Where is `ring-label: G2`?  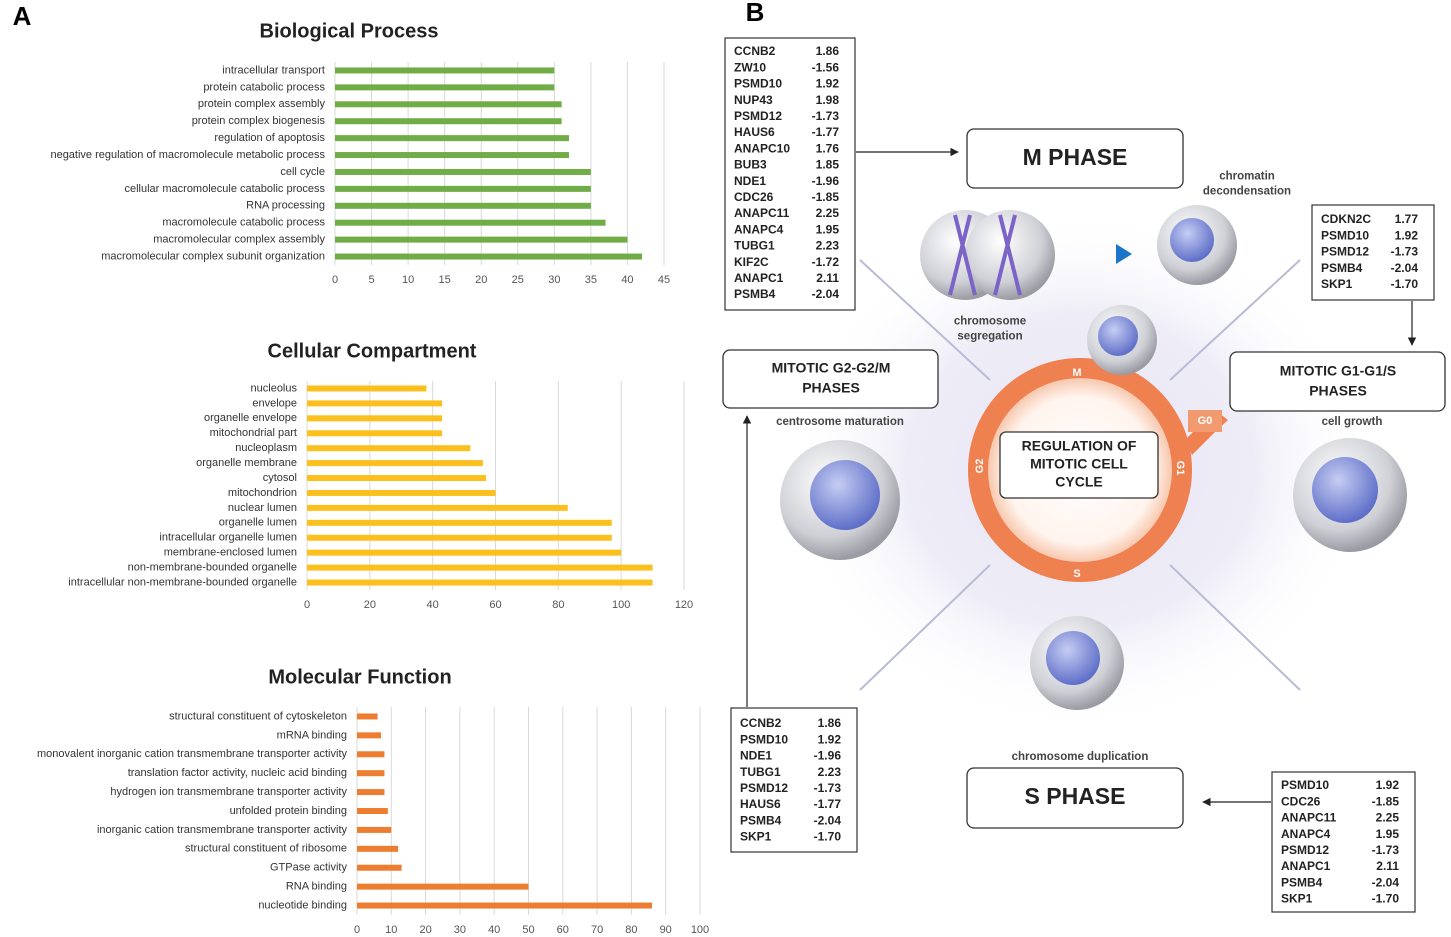
ring-label: G2 is located at coordinates (980, 466).